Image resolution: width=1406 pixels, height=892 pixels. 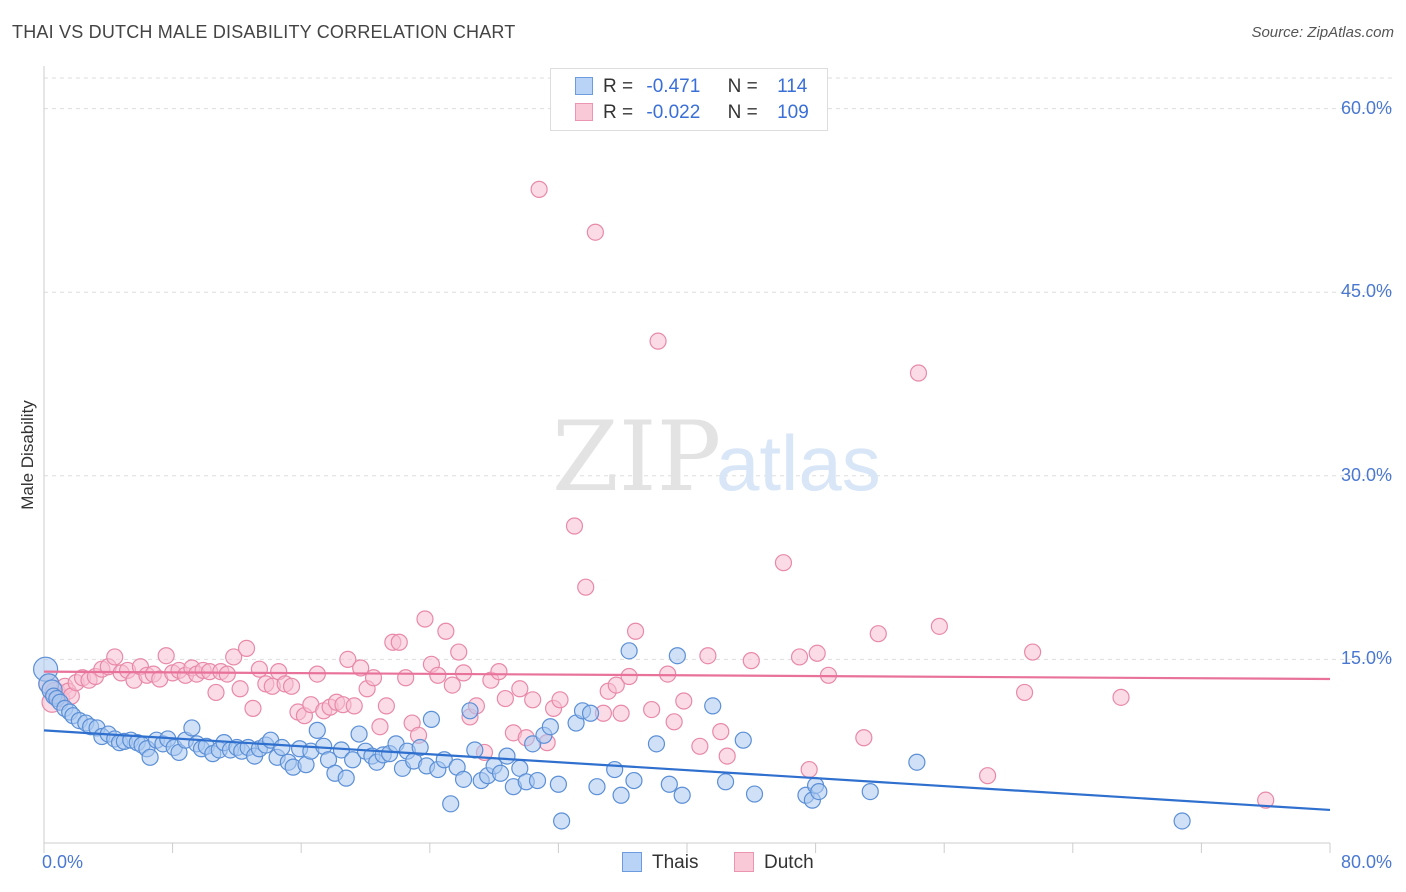 What do you see at coordinates (584, 112) in the screenshot?
I see `dutch-swatch` at bounding box center [584, 112].